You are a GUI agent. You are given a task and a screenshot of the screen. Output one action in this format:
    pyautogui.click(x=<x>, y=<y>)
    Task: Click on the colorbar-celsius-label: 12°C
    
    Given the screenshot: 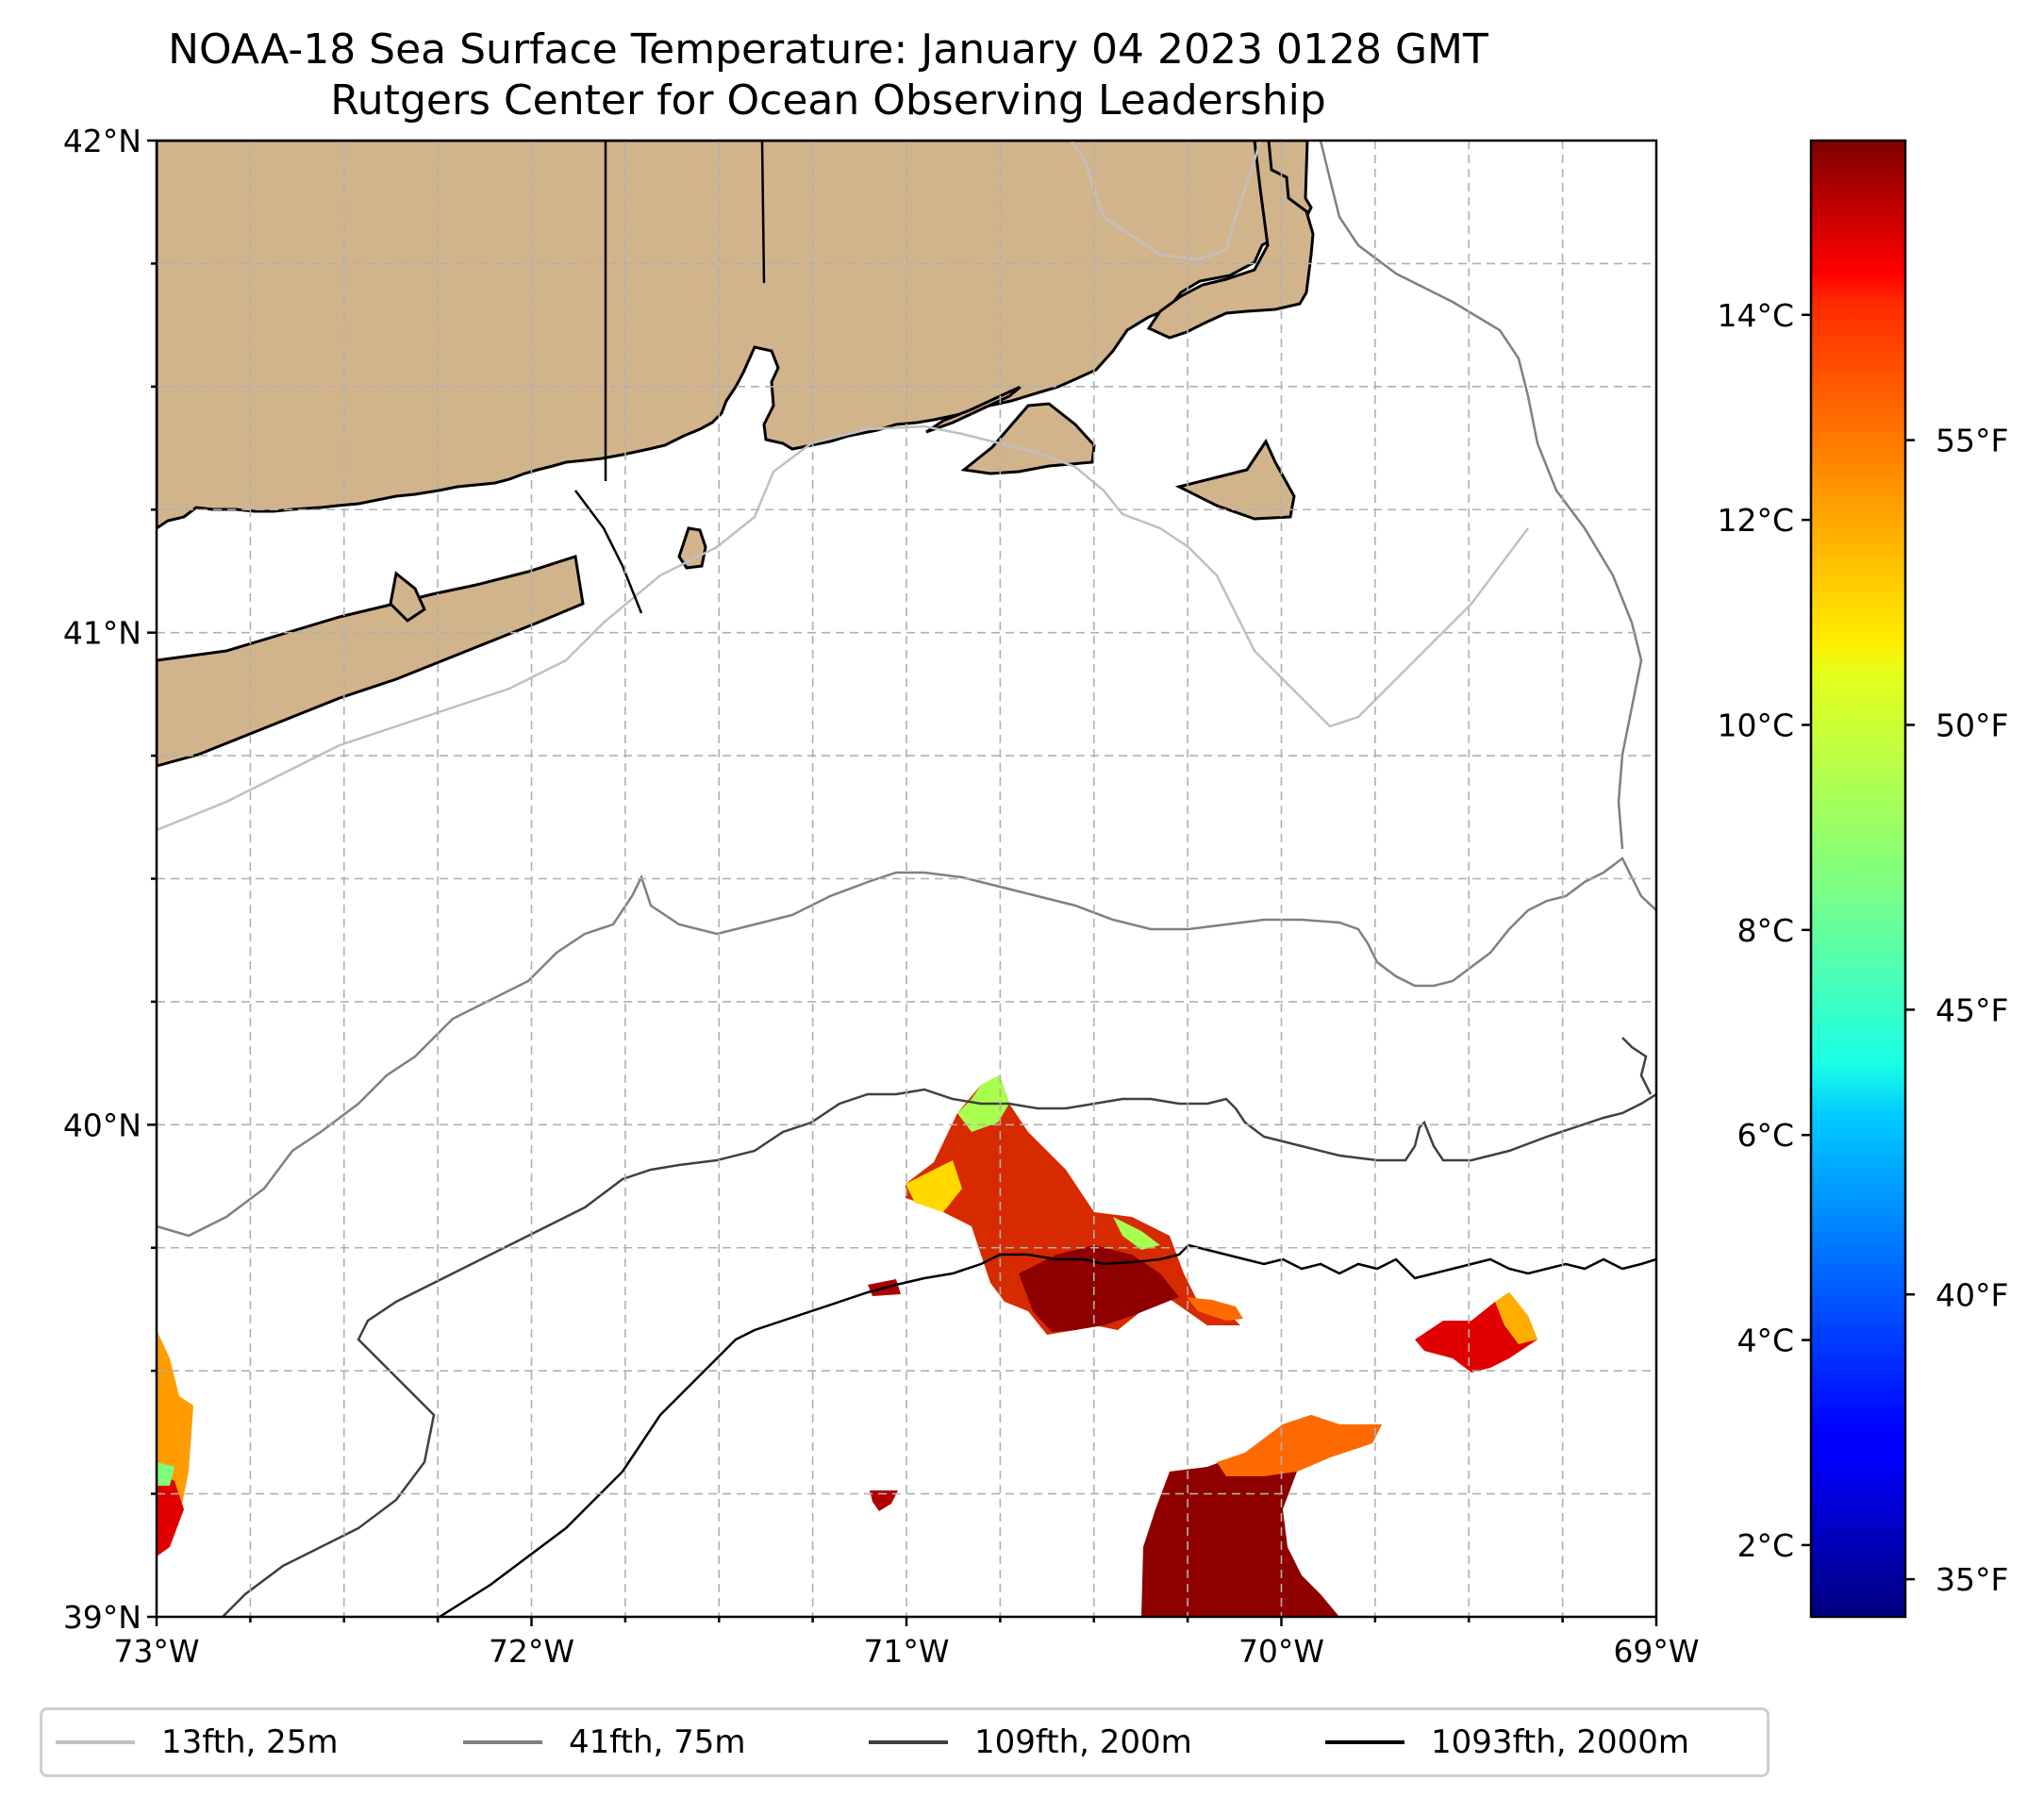 What is the action you would take?
    pyautogui.click(x=1755, y=520)
    